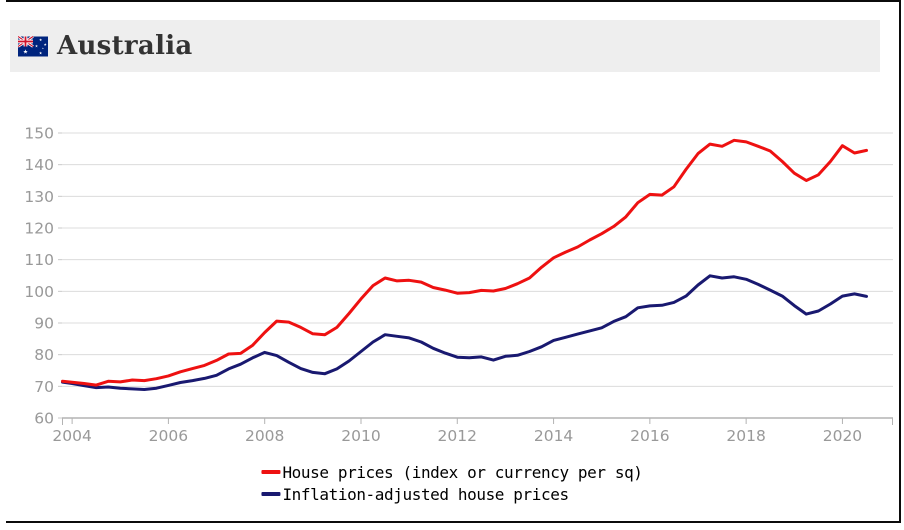  Describe the element at coordinates (462, 472) in the screenshot. I see `legend-label-house-prices: House prices (index or currency per sq)` at that location.